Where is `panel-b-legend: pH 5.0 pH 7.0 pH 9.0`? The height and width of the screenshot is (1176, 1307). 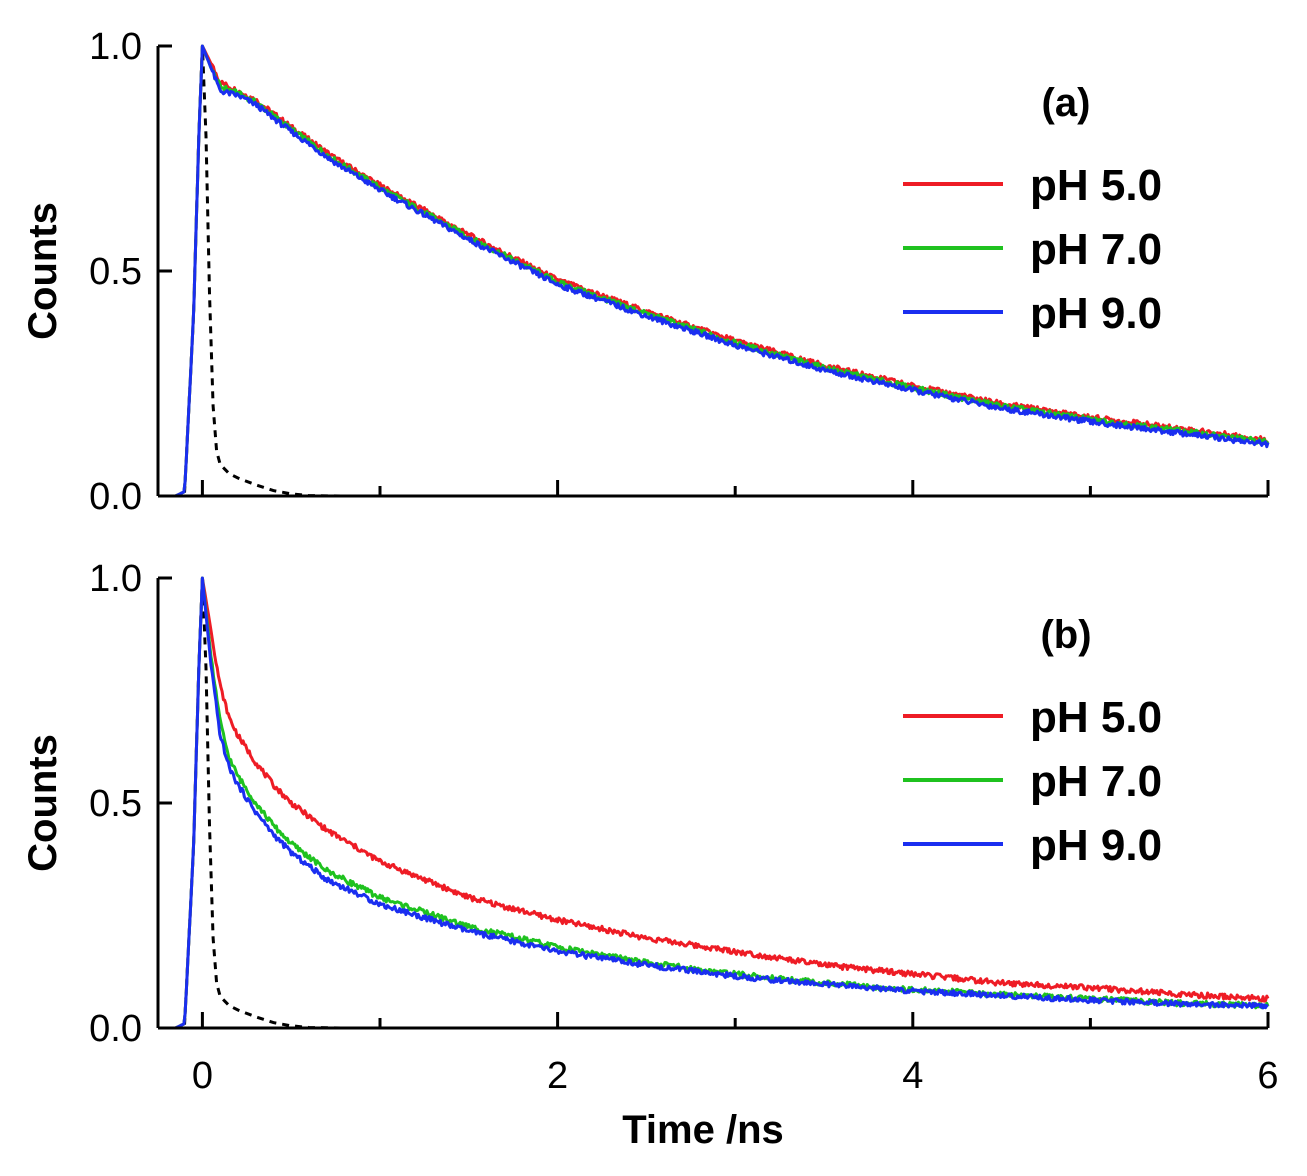
panel-b-legend: pH 5.0 pH 7.0 pH 9.0 is located at coordinates (1032, 781).